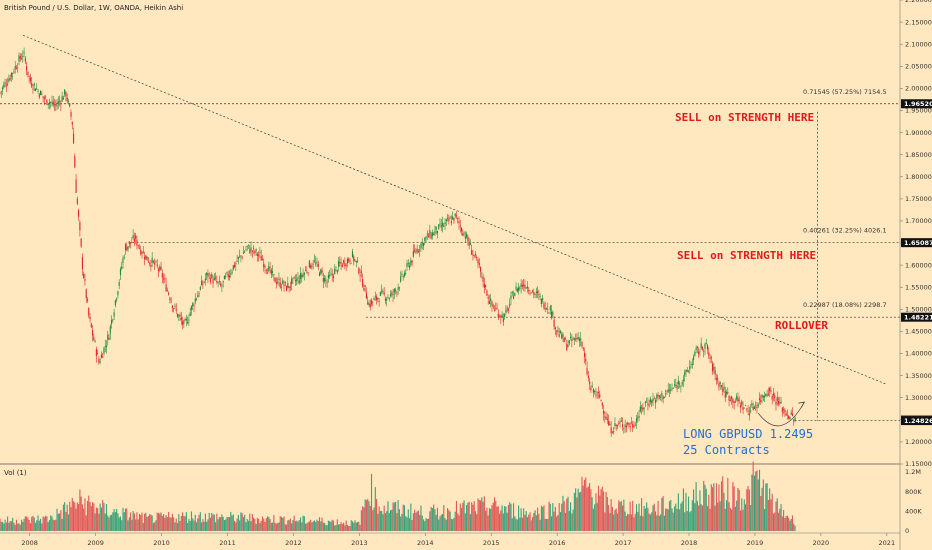  Describe the element at coordinates (845, 92) in the screenshot. I see `fib-level-label: 0.71545 (57.25%) 7154.5` at that location.